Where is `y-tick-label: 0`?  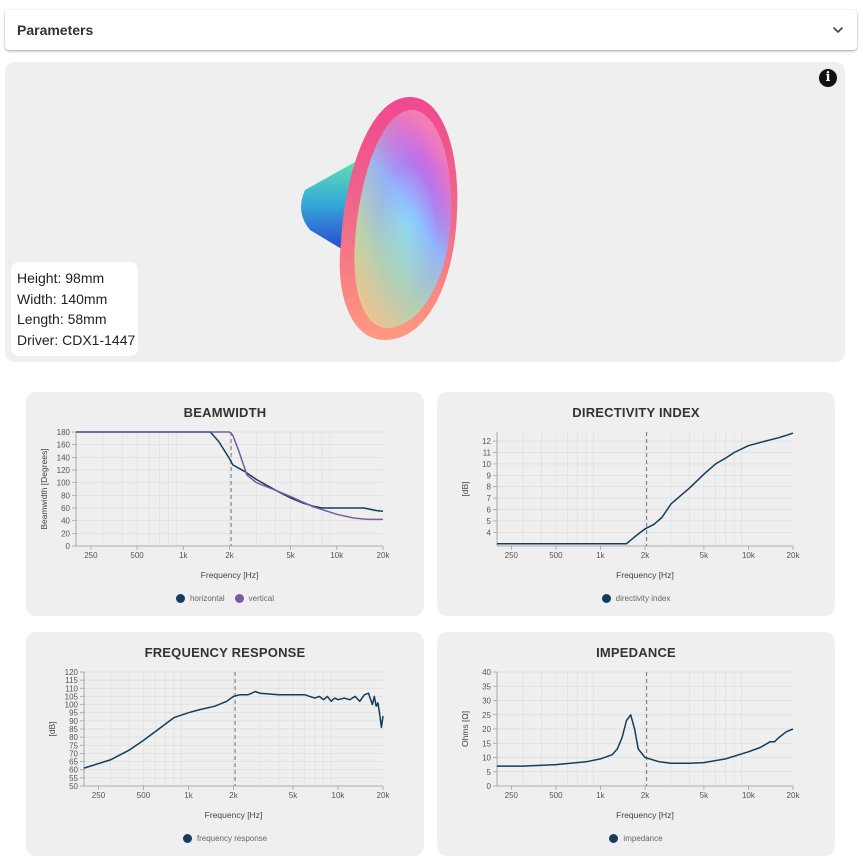 y-tick-label: 0 is located at coordinates (68, 546).